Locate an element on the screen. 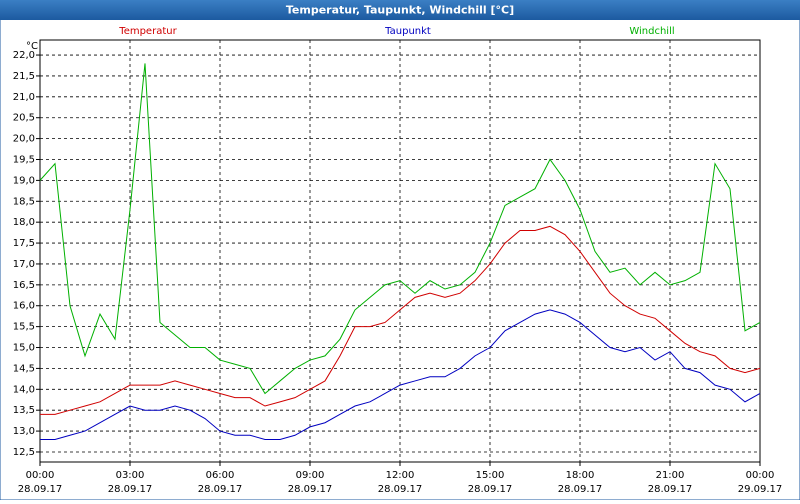 The image size is (800, 504). y-tick-label: 12,5 is located at coordinates (24, 452).